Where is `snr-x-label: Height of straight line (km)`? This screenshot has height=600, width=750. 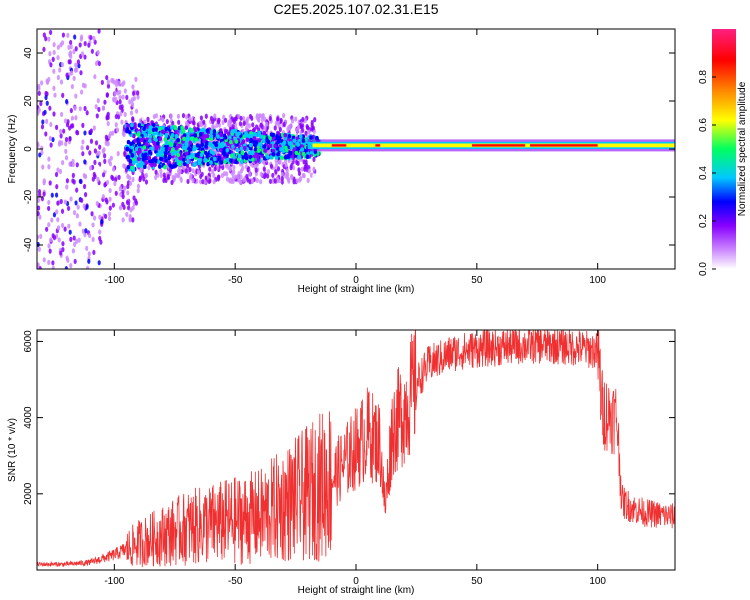 snr-x-label: Height of straight line (km) is located at coordinates (356, 590).